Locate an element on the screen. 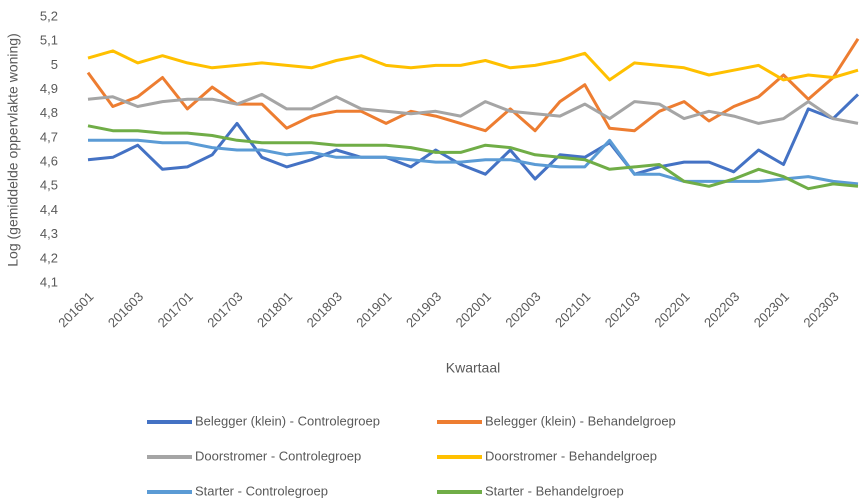  x-tick-label: 201603 is located at coordinates (125, 309).